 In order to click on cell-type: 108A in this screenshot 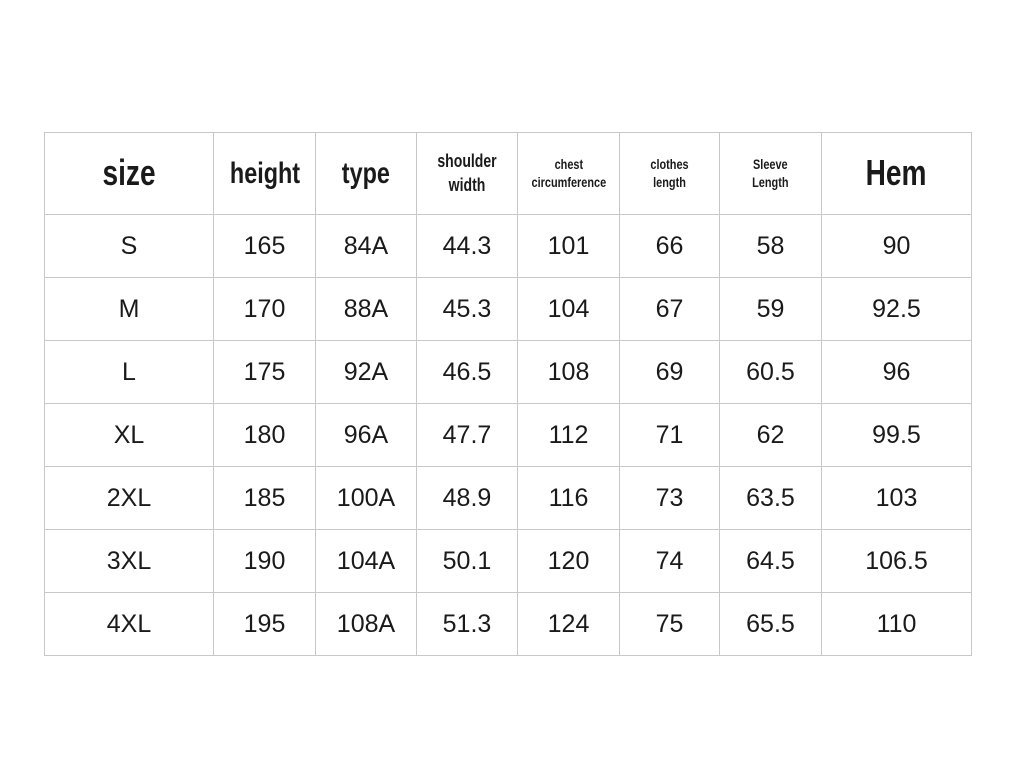, I will do `click(366, 624)`.